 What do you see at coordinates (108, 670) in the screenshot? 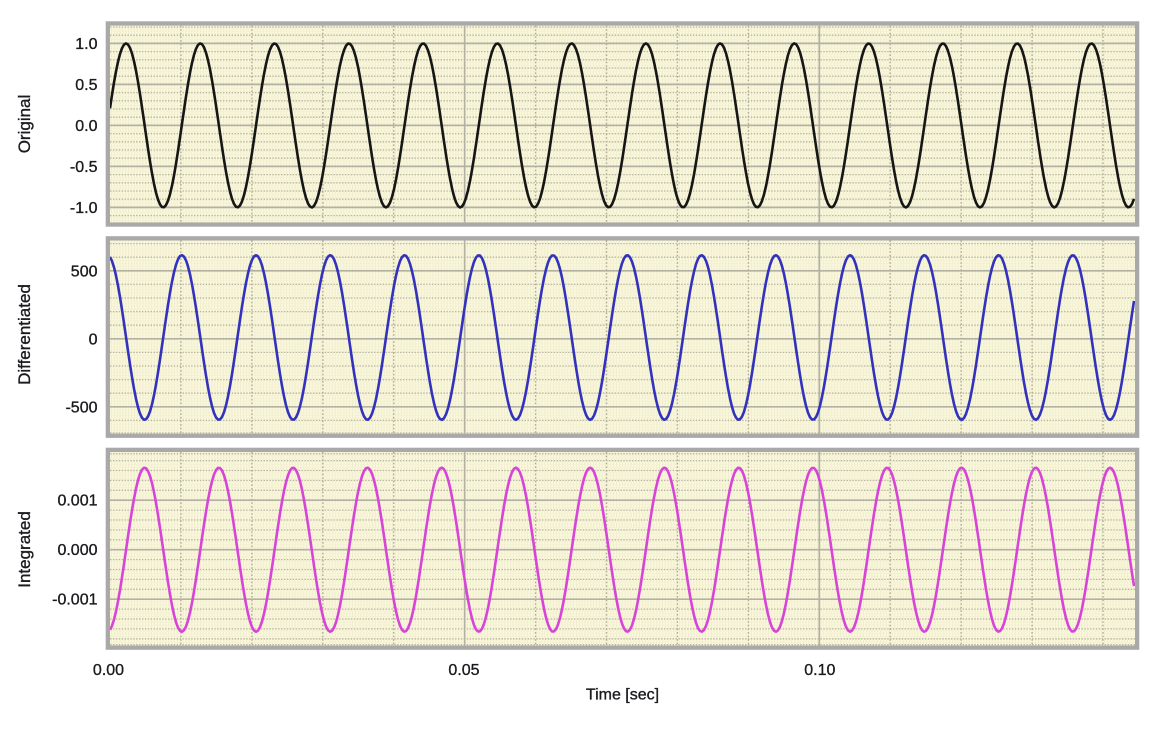
I see `svg-text: 0.00` at bounding box center [108, 670].